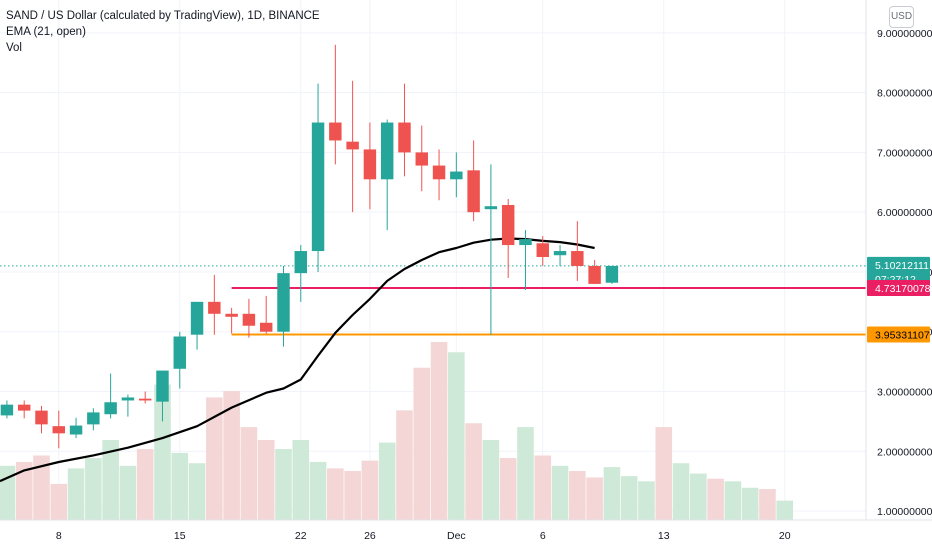 This screenshot has width=932, height=550. I want to click on last-price-label-bg, so click(898, 271).